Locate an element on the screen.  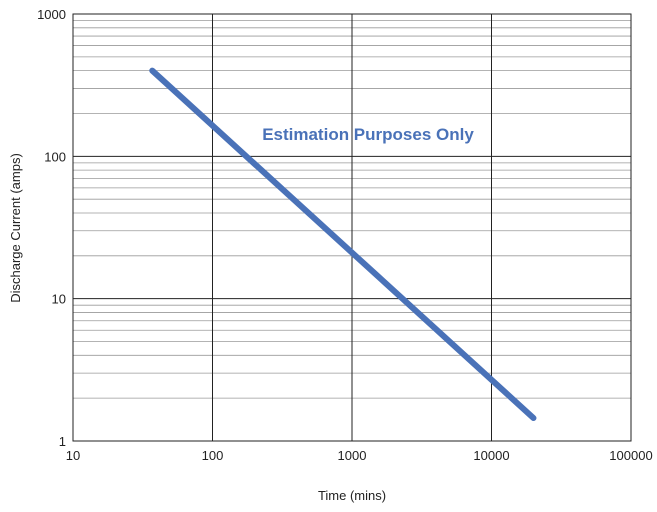
y-axis-label: Discharge Current (amps) is located at coordinates (15, 228).